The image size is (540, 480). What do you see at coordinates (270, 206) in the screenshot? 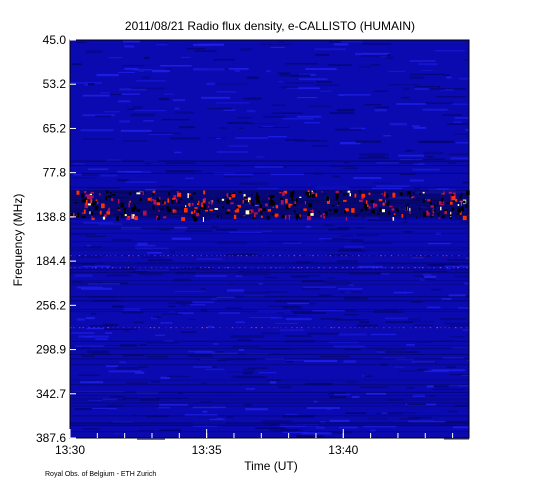
I see `interference-band` at bounding box center [270, 206].